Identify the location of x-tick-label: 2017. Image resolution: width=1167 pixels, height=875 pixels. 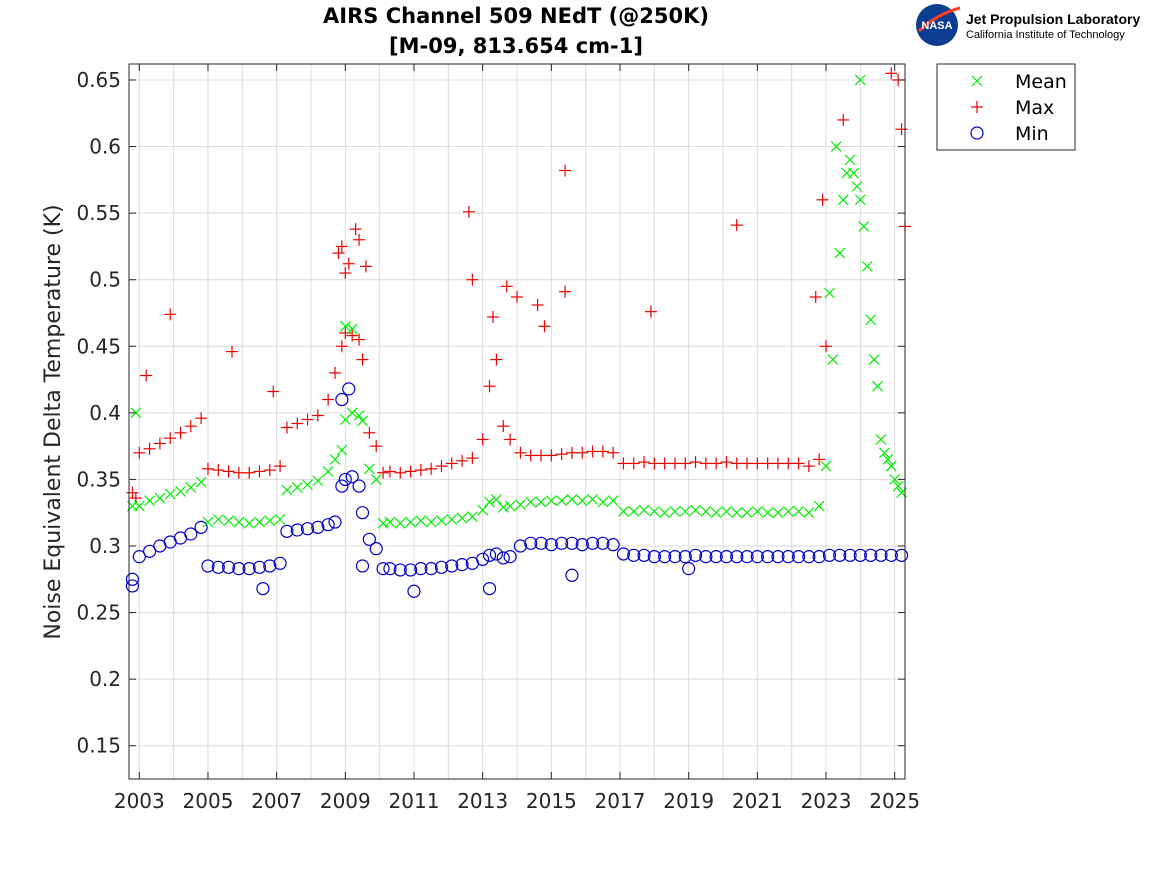
(620, 801).